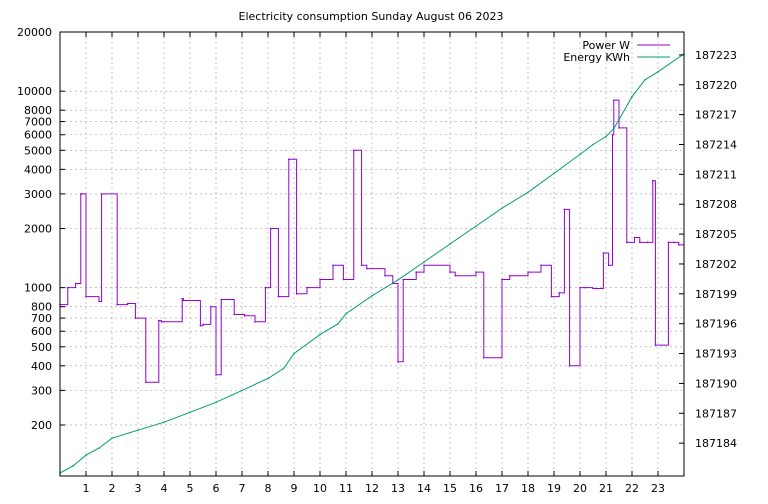 This screenshot has height=504, width=768. What do you see at coordinates (268, 488) in the screenshot?
I see `x-tick-label: 8` at bounding box center [268, 488].